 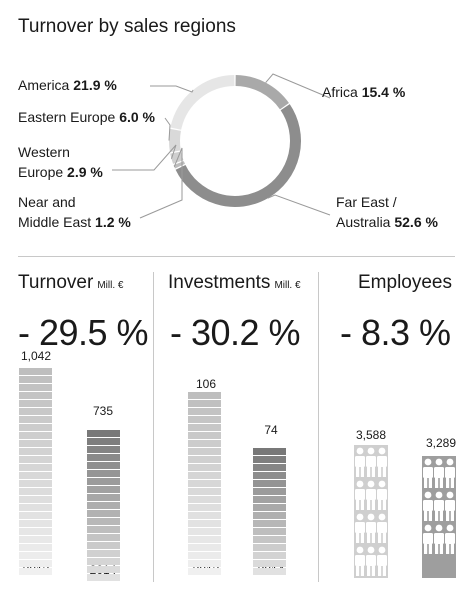 What do you see at coordinates (202, 102) in the screenshot?
I see `donut-segment-america` at bounding box center [202, 102].